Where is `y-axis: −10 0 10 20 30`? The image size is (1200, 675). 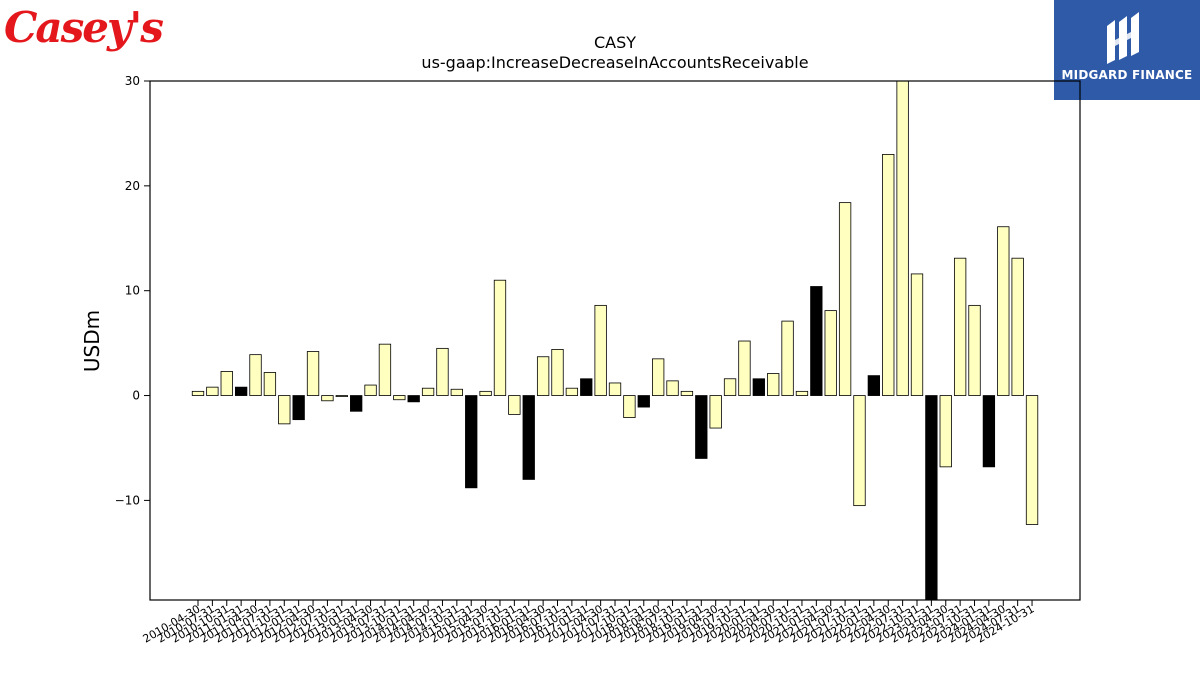
y-axis: −10 0 10 20 30 is located at coordinates (132, 290).